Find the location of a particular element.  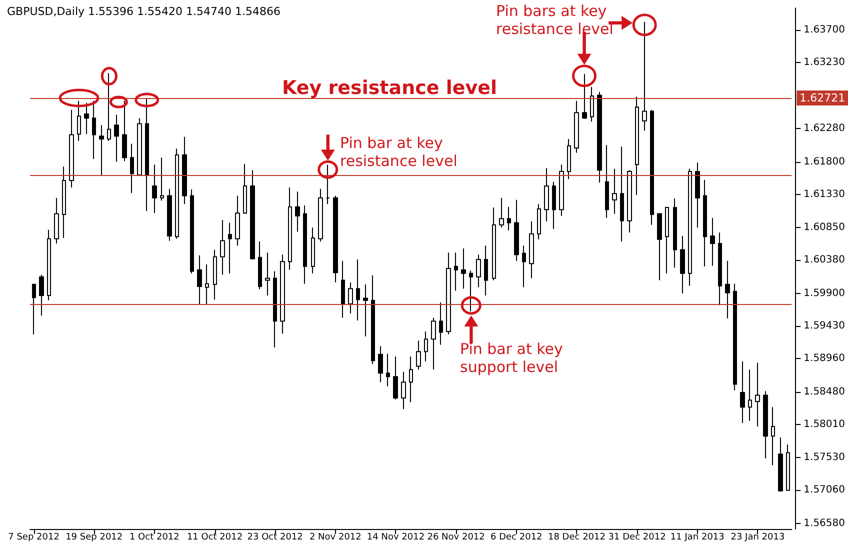

annotation: Key resistance level is located at coordinates (390, 88).